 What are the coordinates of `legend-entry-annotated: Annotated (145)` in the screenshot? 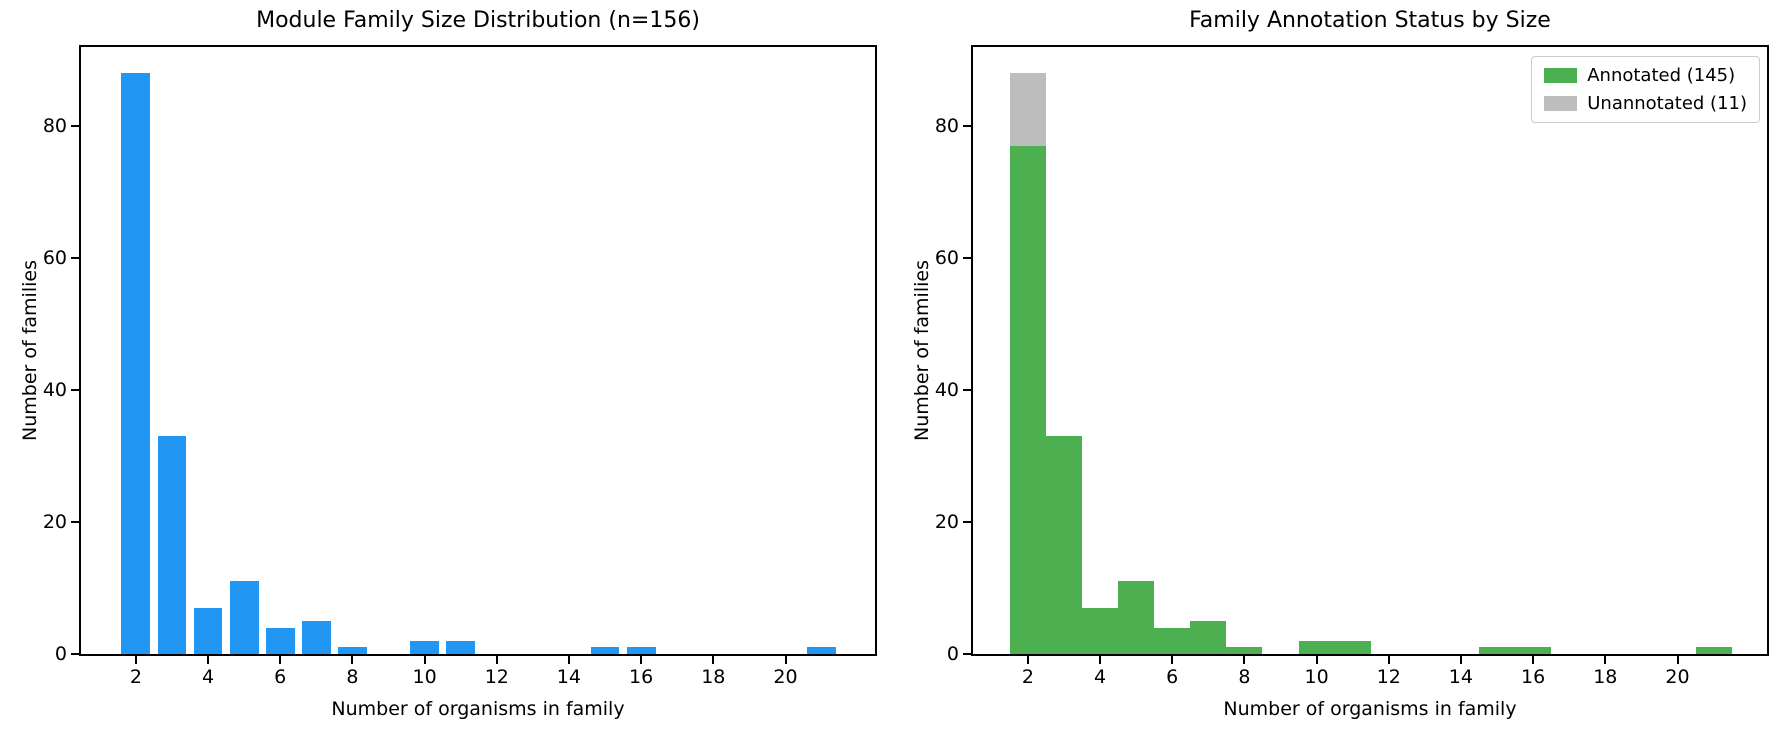 It's located at (1645, 75).